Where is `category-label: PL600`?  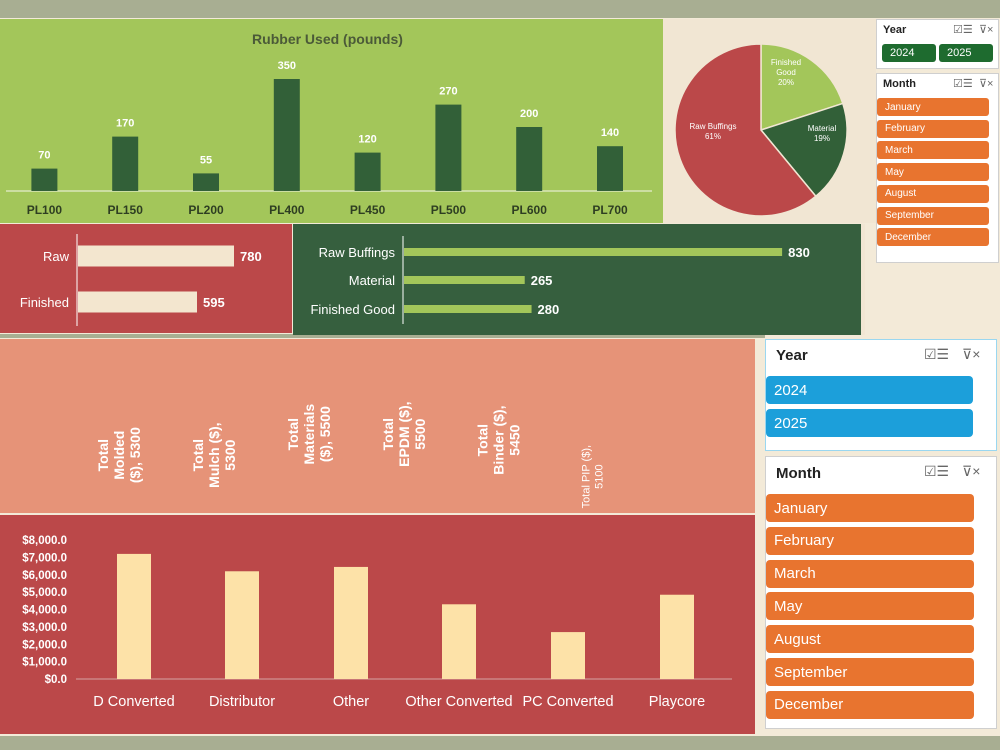 category-label: PL600 is located at coordinates (530, 210).